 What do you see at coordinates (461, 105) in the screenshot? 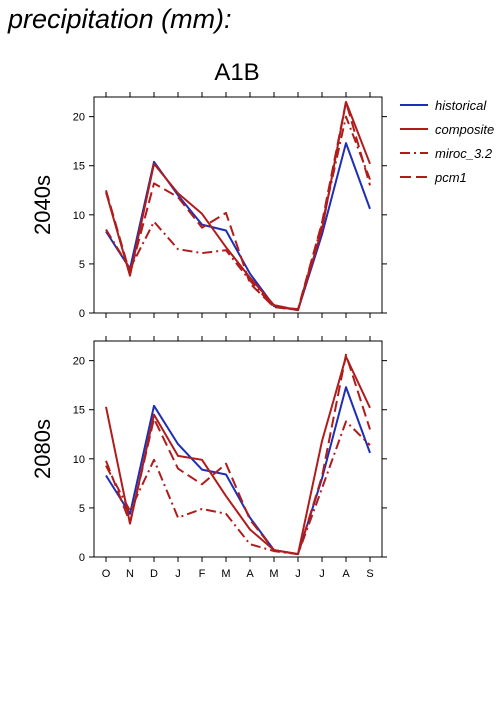
I see `legend-label: historical` at bounding box center [461, 105].